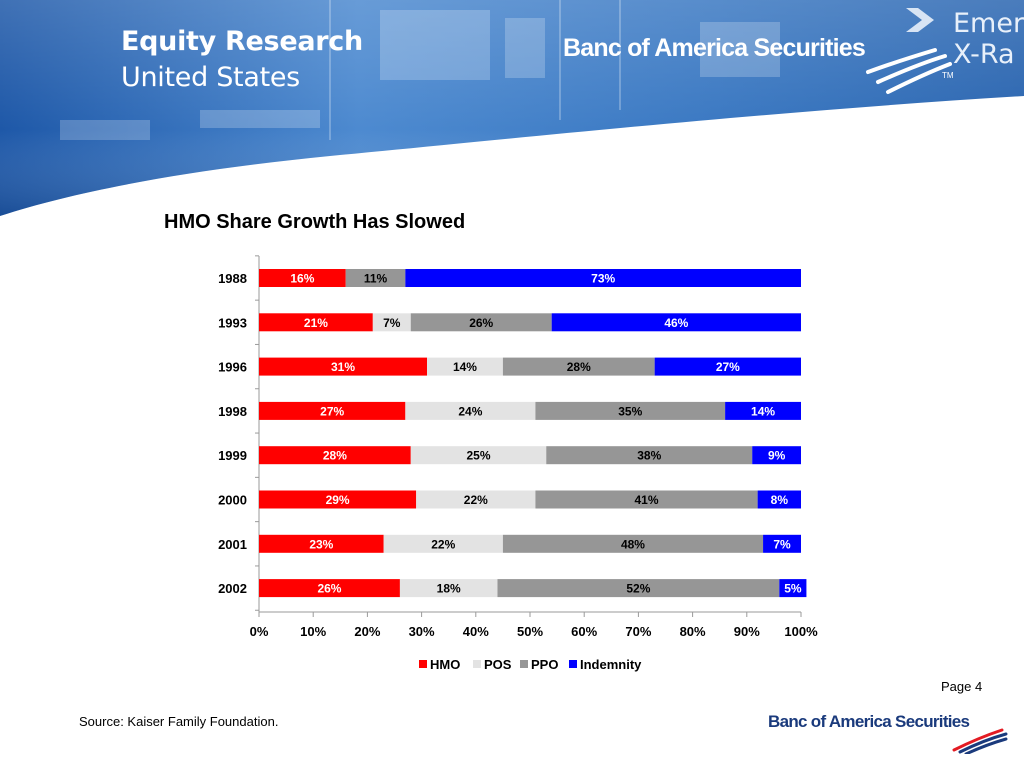 Image resolution: width=1024 pixels, height=768 pixels. What do you see at coordinates (988, 39) in the screenshot?
I see `background-sign-text: Emerg X-Ra` at bounding box center [988, 39].